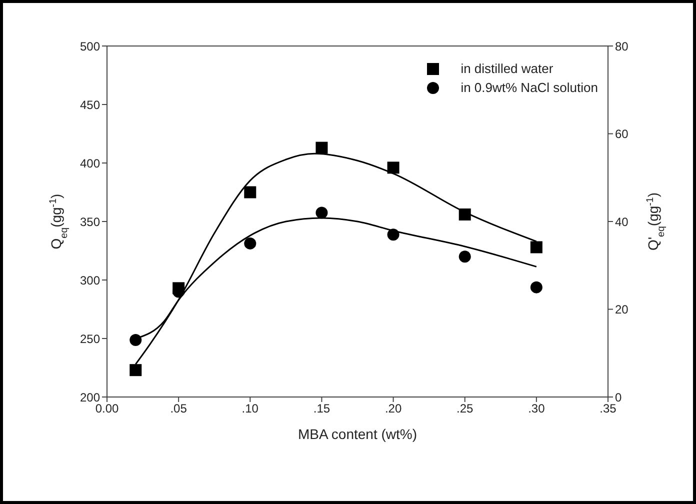  What do you see at coordinates (107, 409) in the screenshot?
I see `x-tick-label: 0.00` at bounding box center [107, 409].